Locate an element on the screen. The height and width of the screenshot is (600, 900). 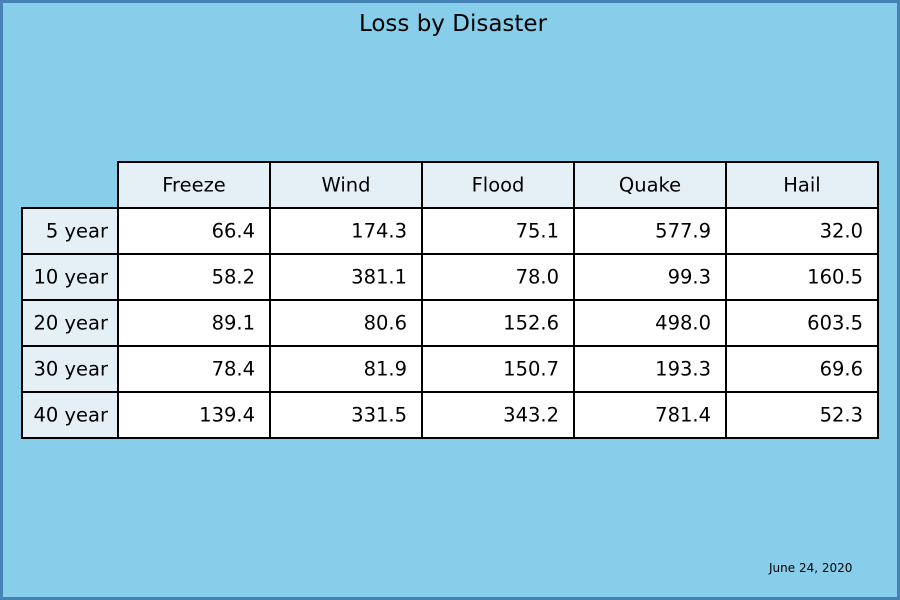
table-cell-value: 781.4 is located at coordinates (683, 415).